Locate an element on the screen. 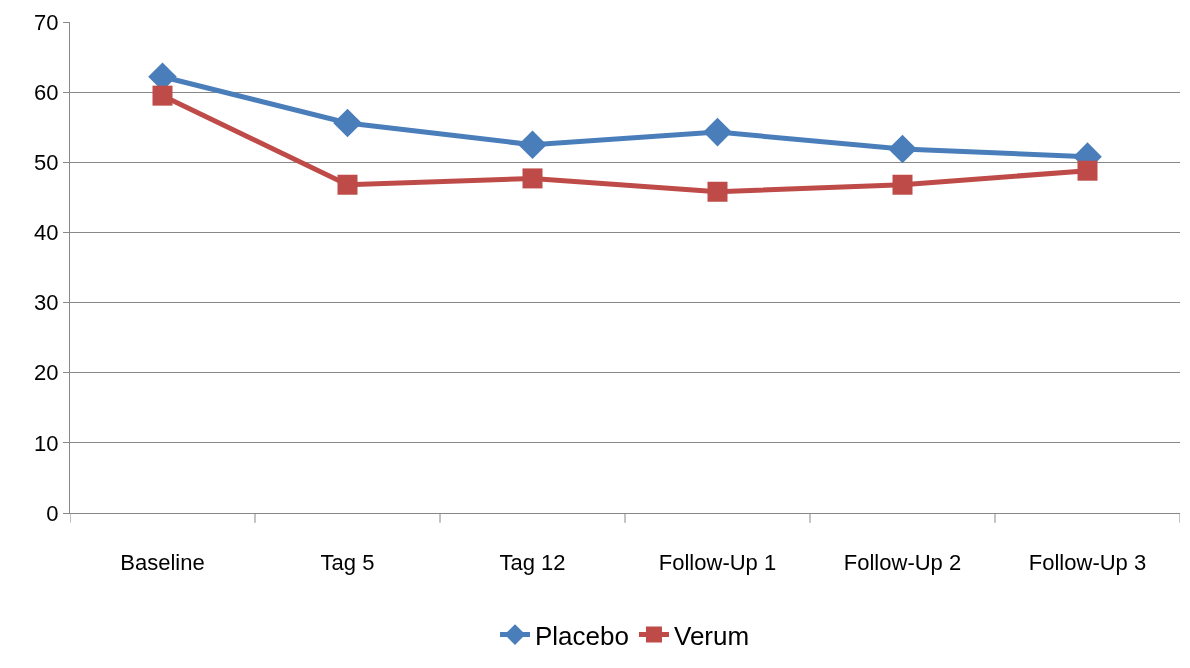 The image size is (1190, 668). y-tick-label: 10 is located at coordinates (46, 443).